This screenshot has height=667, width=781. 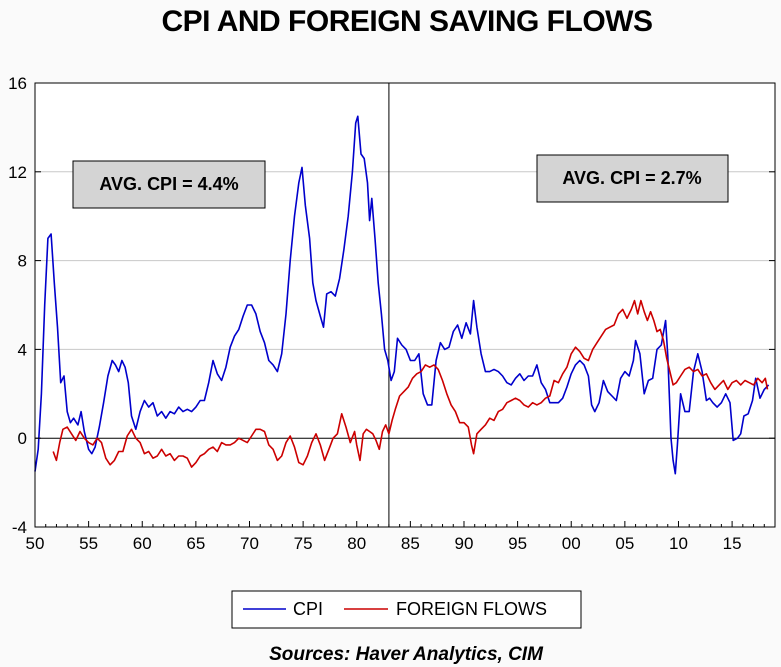 What do you see at coordinates (88, 543) in the screenshot?
I see `x-tick-label: 55` at bounding box center [88, 543].